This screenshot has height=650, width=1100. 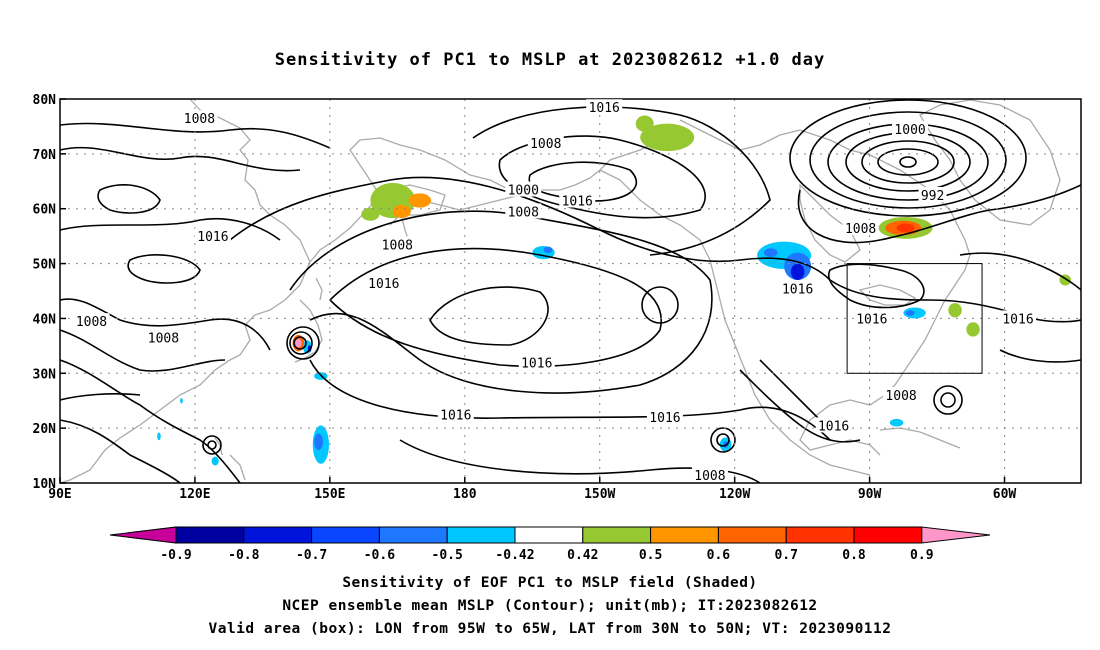 I want to click on colorbar-label: -0.9, so click(x=175, y=555).